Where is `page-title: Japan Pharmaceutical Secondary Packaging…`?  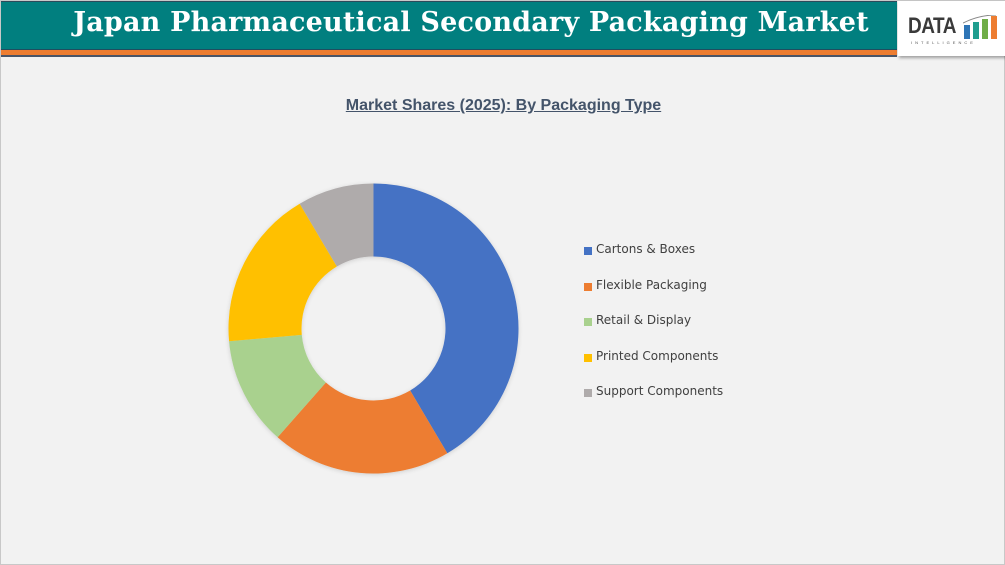 page-title: Japan Pharmaceutical Secondary Packaging… is located at coordinates (471, 22).